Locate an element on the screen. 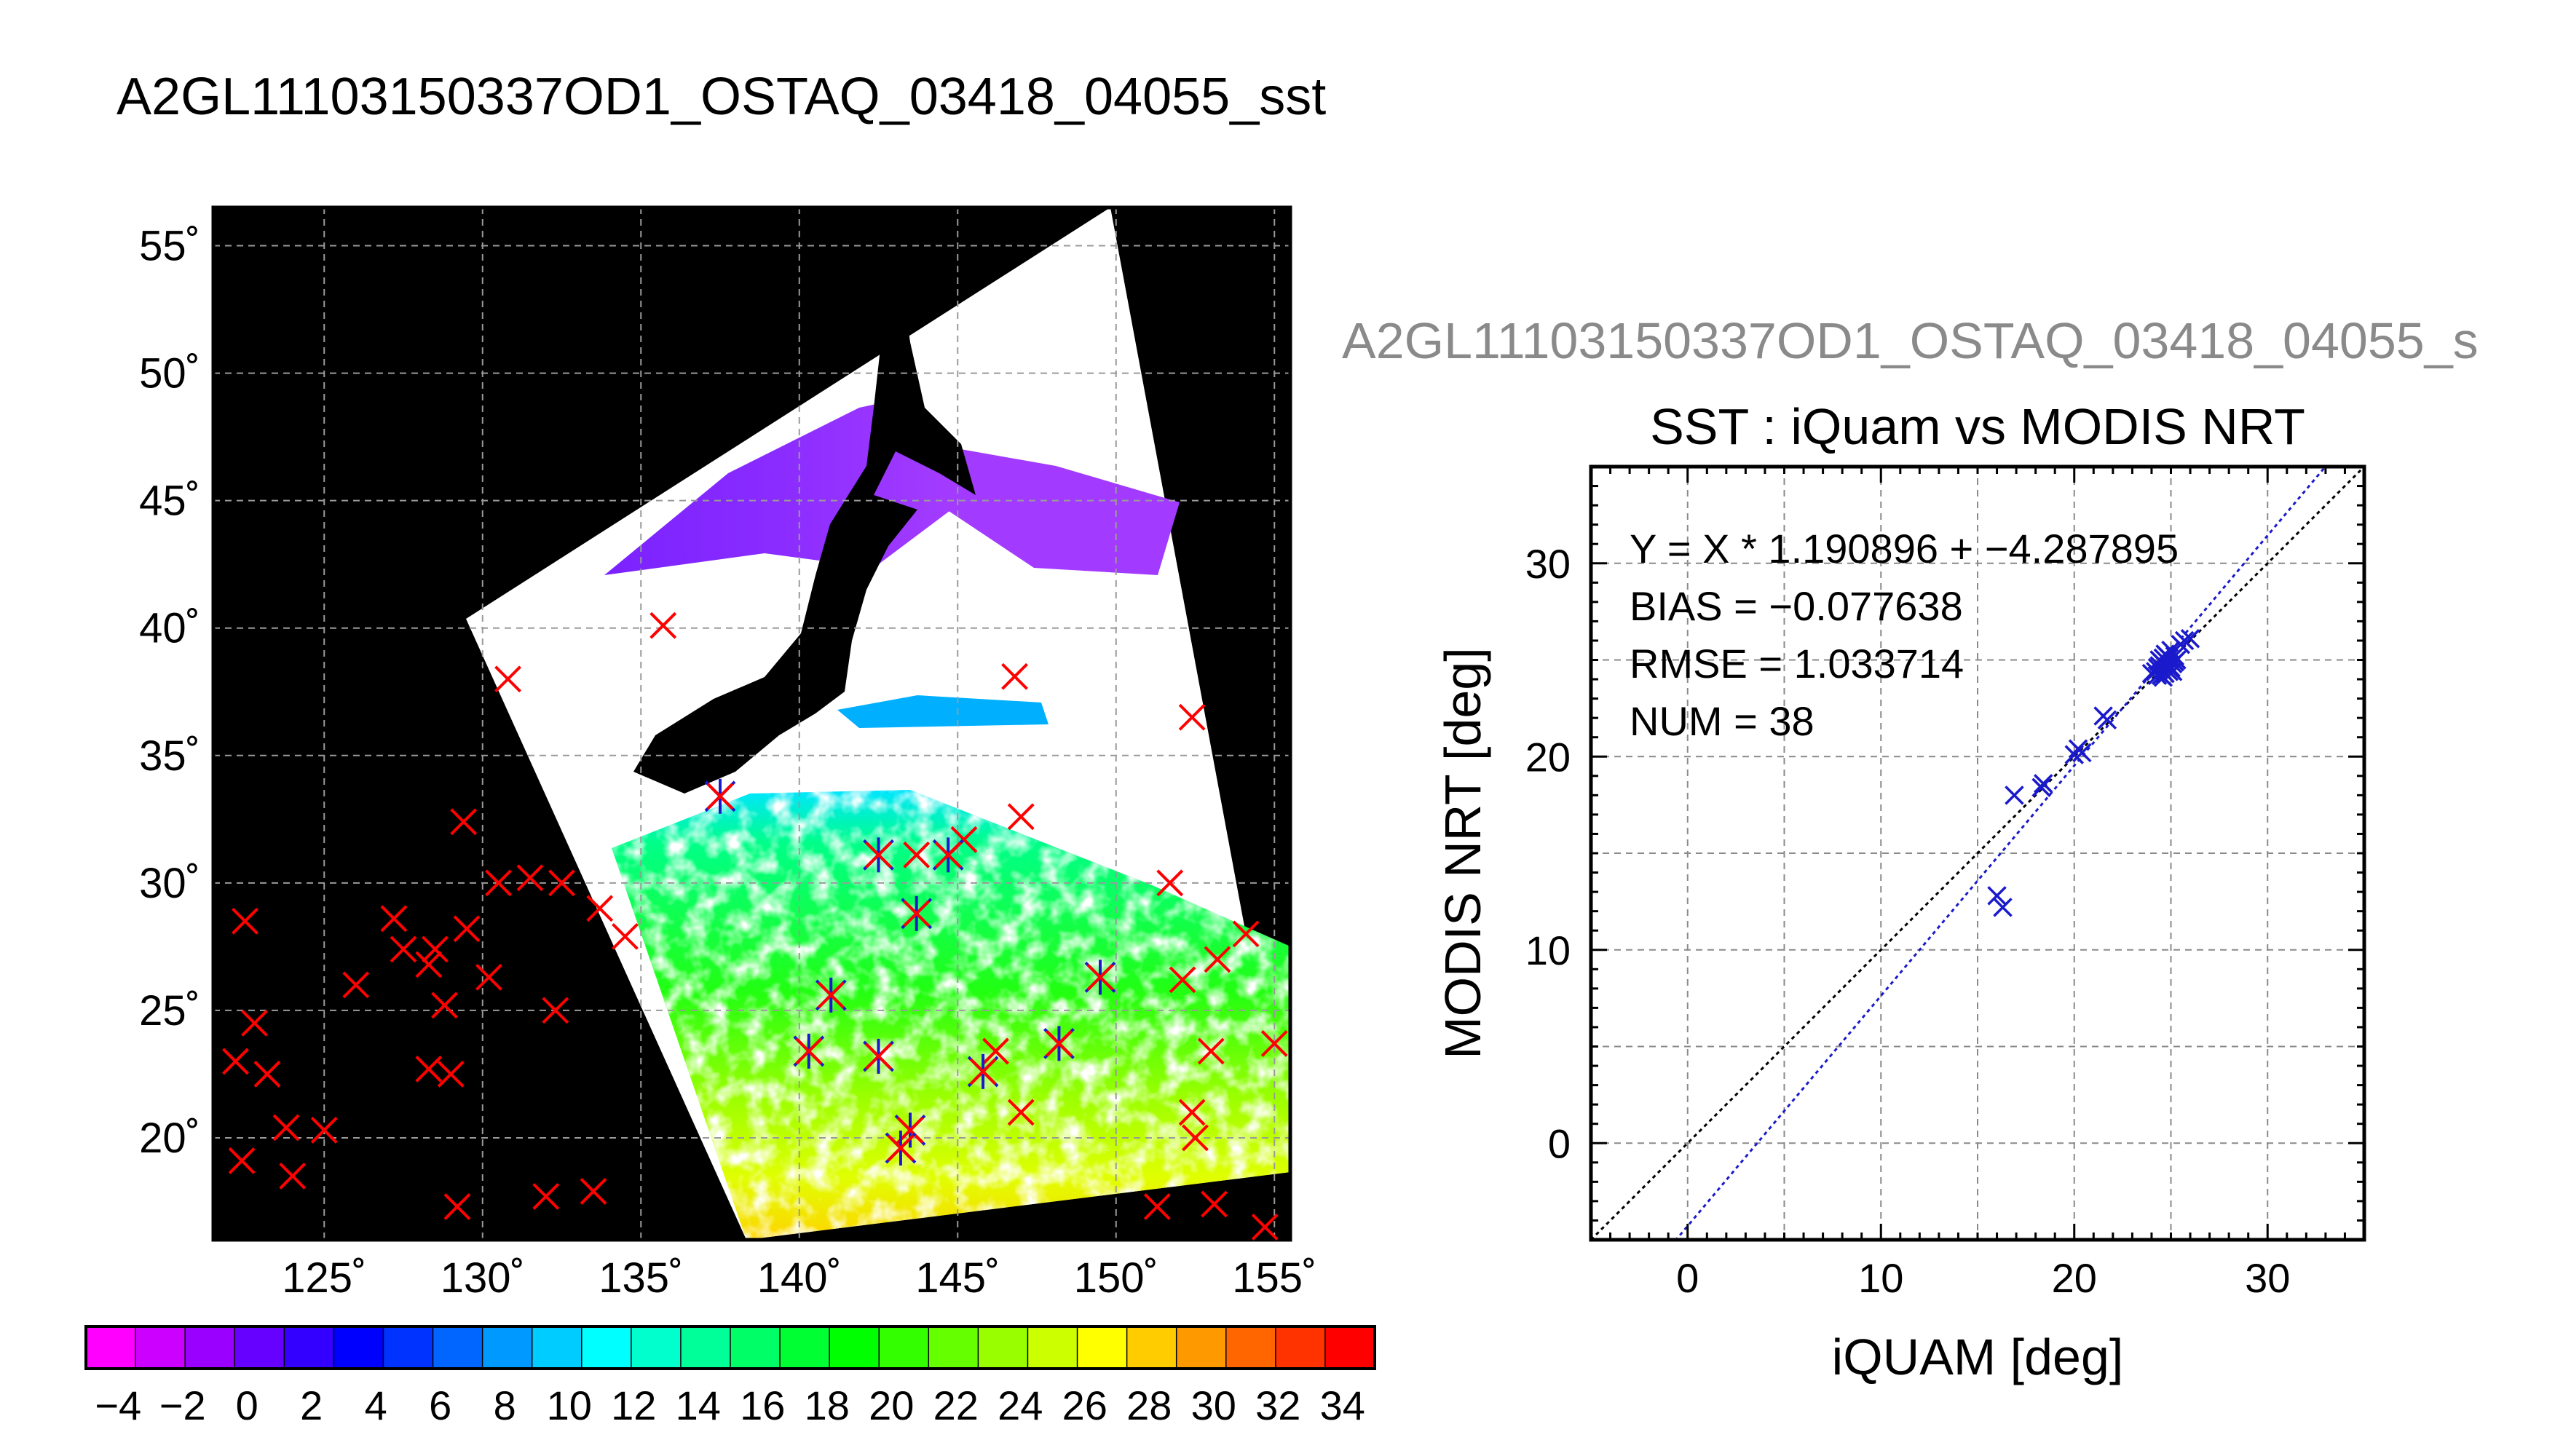 The image size is (2555, 1456). colorbar-tick-label: 32 is located at coordinates (1277, 1405).